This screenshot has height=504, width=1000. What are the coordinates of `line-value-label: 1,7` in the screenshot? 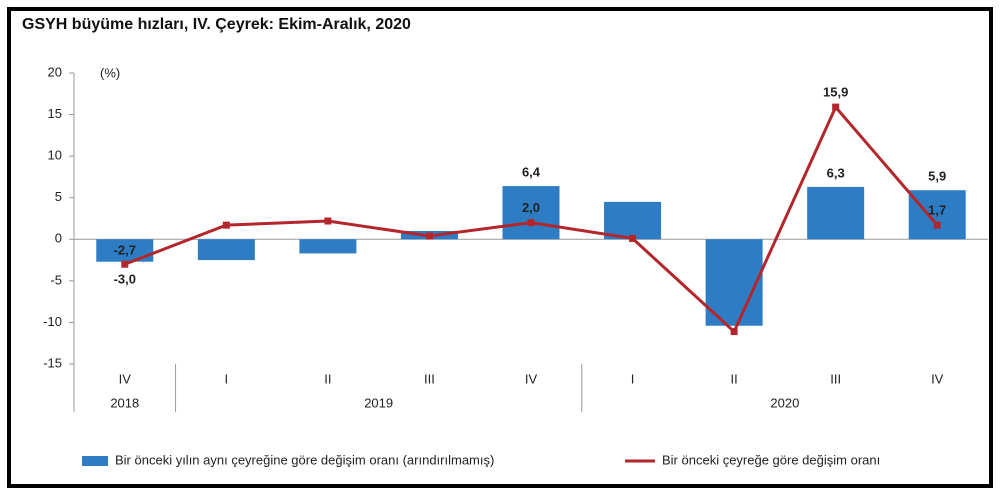 It's located at (937, 210).